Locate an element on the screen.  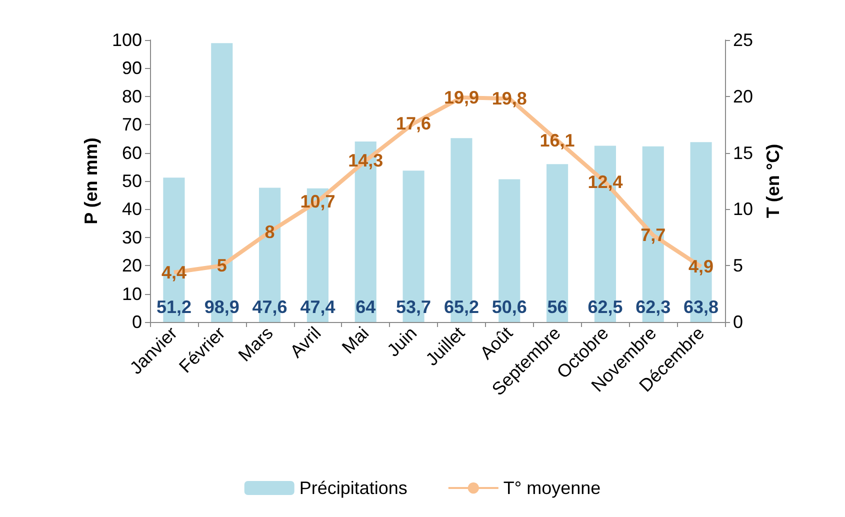
data-label: 65,2 is located at coordinates (461, 307).